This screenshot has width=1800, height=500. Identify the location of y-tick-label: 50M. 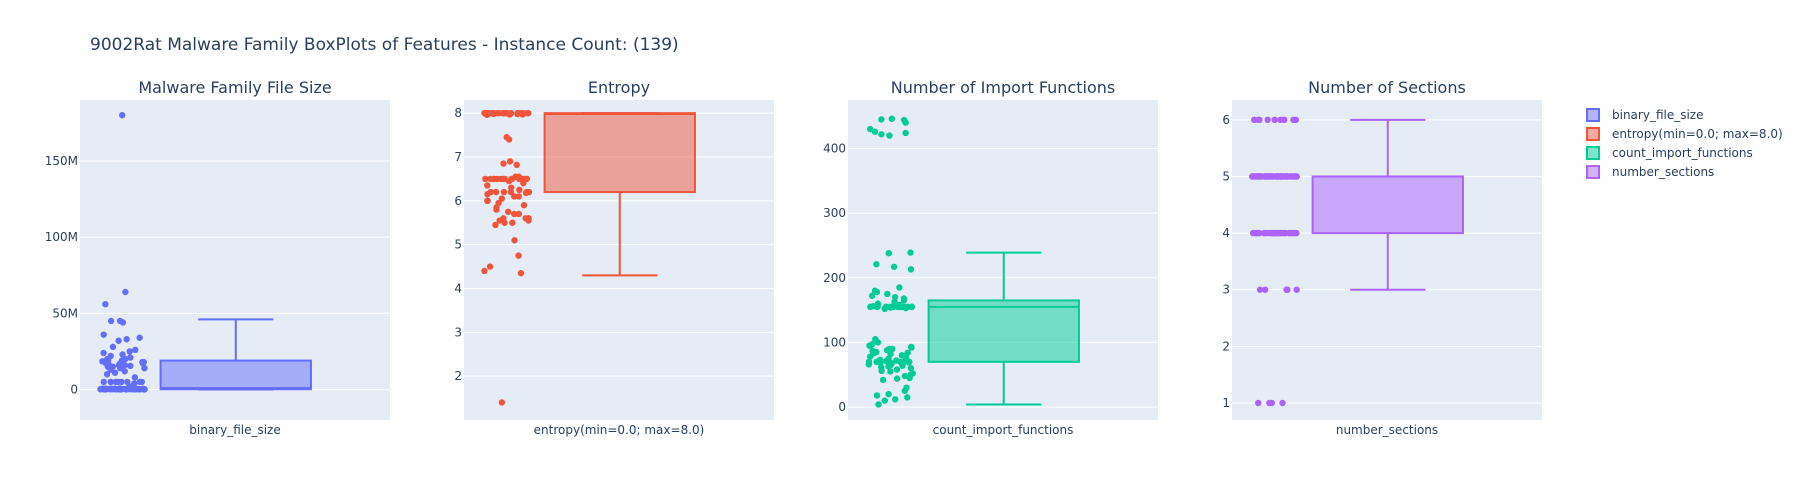
(65, 313).